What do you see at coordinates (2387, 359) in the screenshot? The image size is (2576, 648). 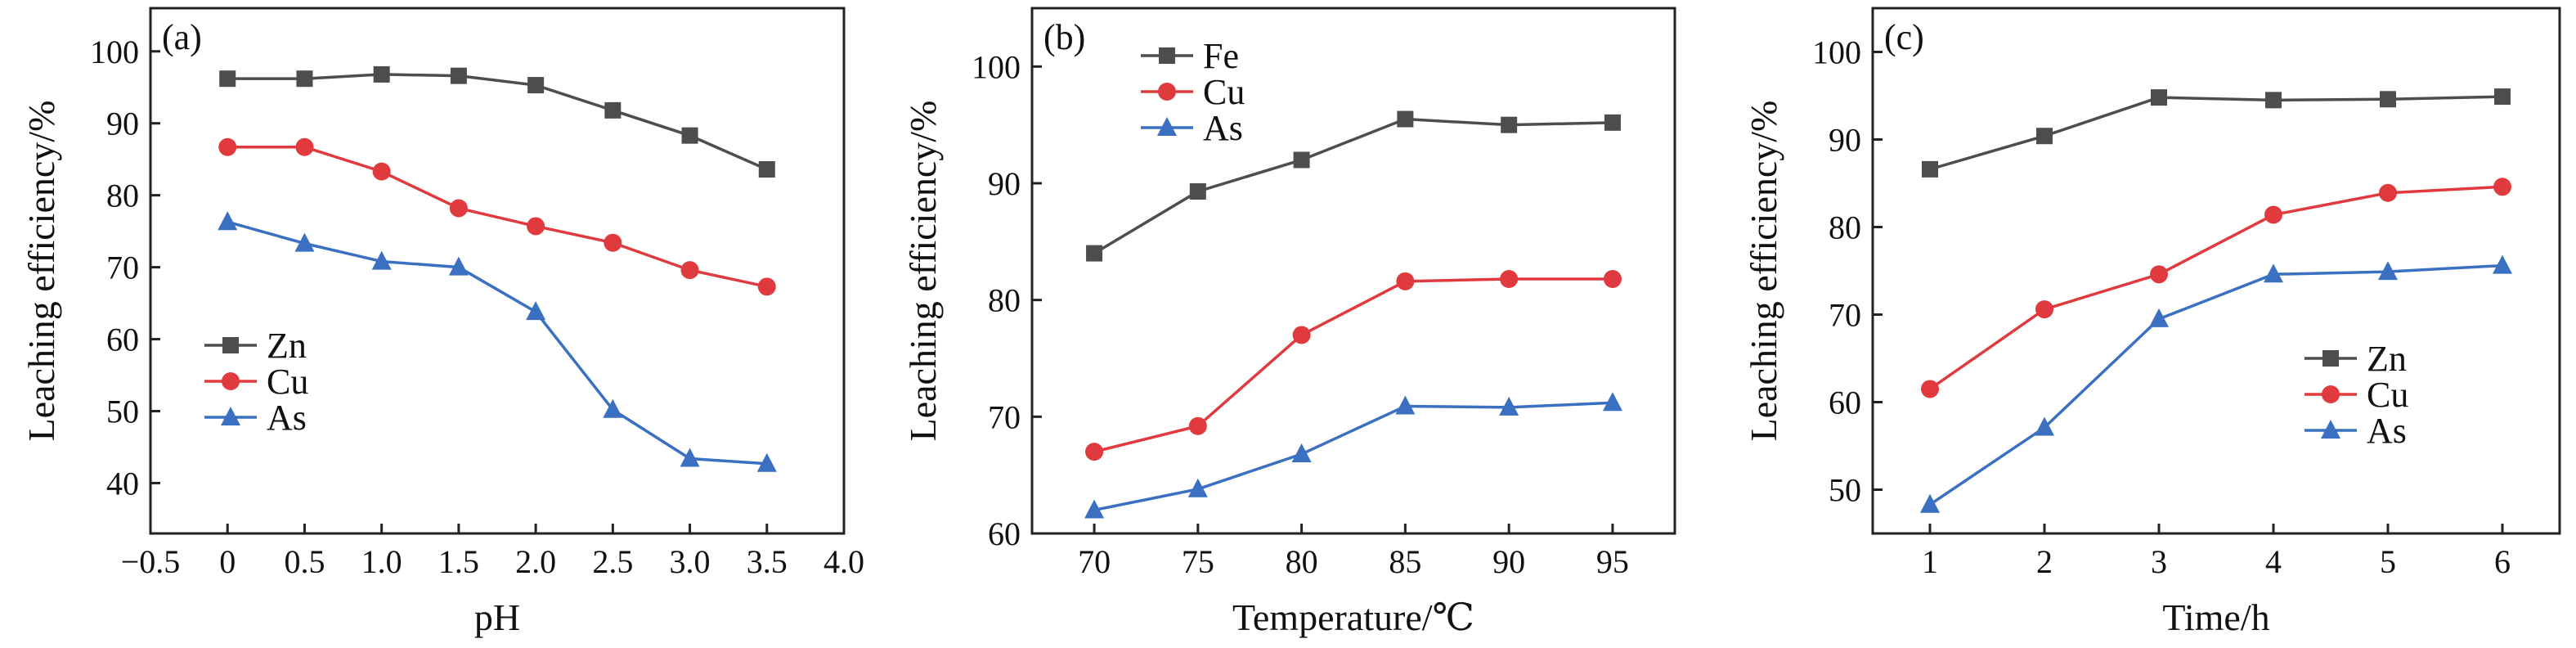 I see `legend-label: Zn` at bounding box center [2387, 359].